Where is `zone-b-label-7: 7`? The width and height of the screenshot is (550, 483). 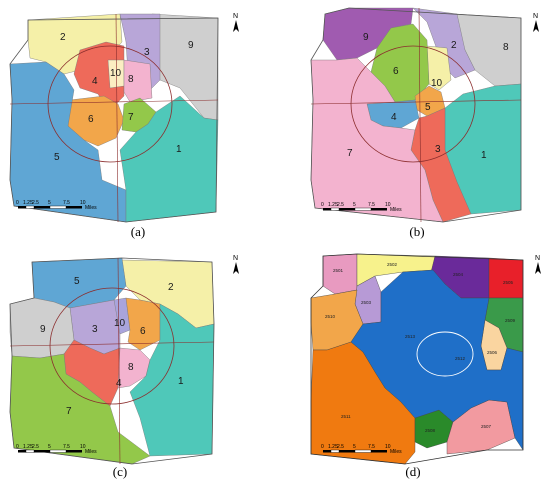 zone-b-label-7: 7 is located at coordinates (350, 153).